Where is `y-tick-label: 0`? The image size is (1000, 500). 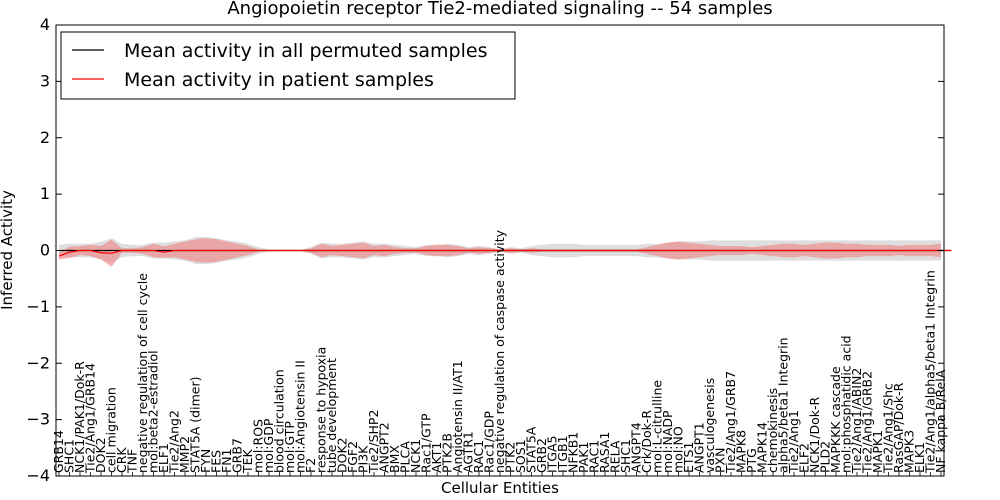
y-tick-label: 0 is located at coordinates (45, 250).